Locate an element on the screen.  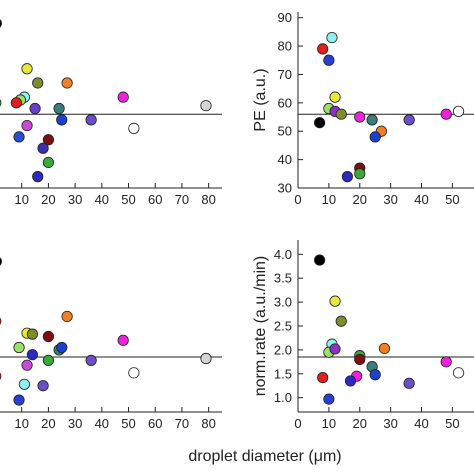
y-tick-label: 2.0 is located at coordinates (283, 349).